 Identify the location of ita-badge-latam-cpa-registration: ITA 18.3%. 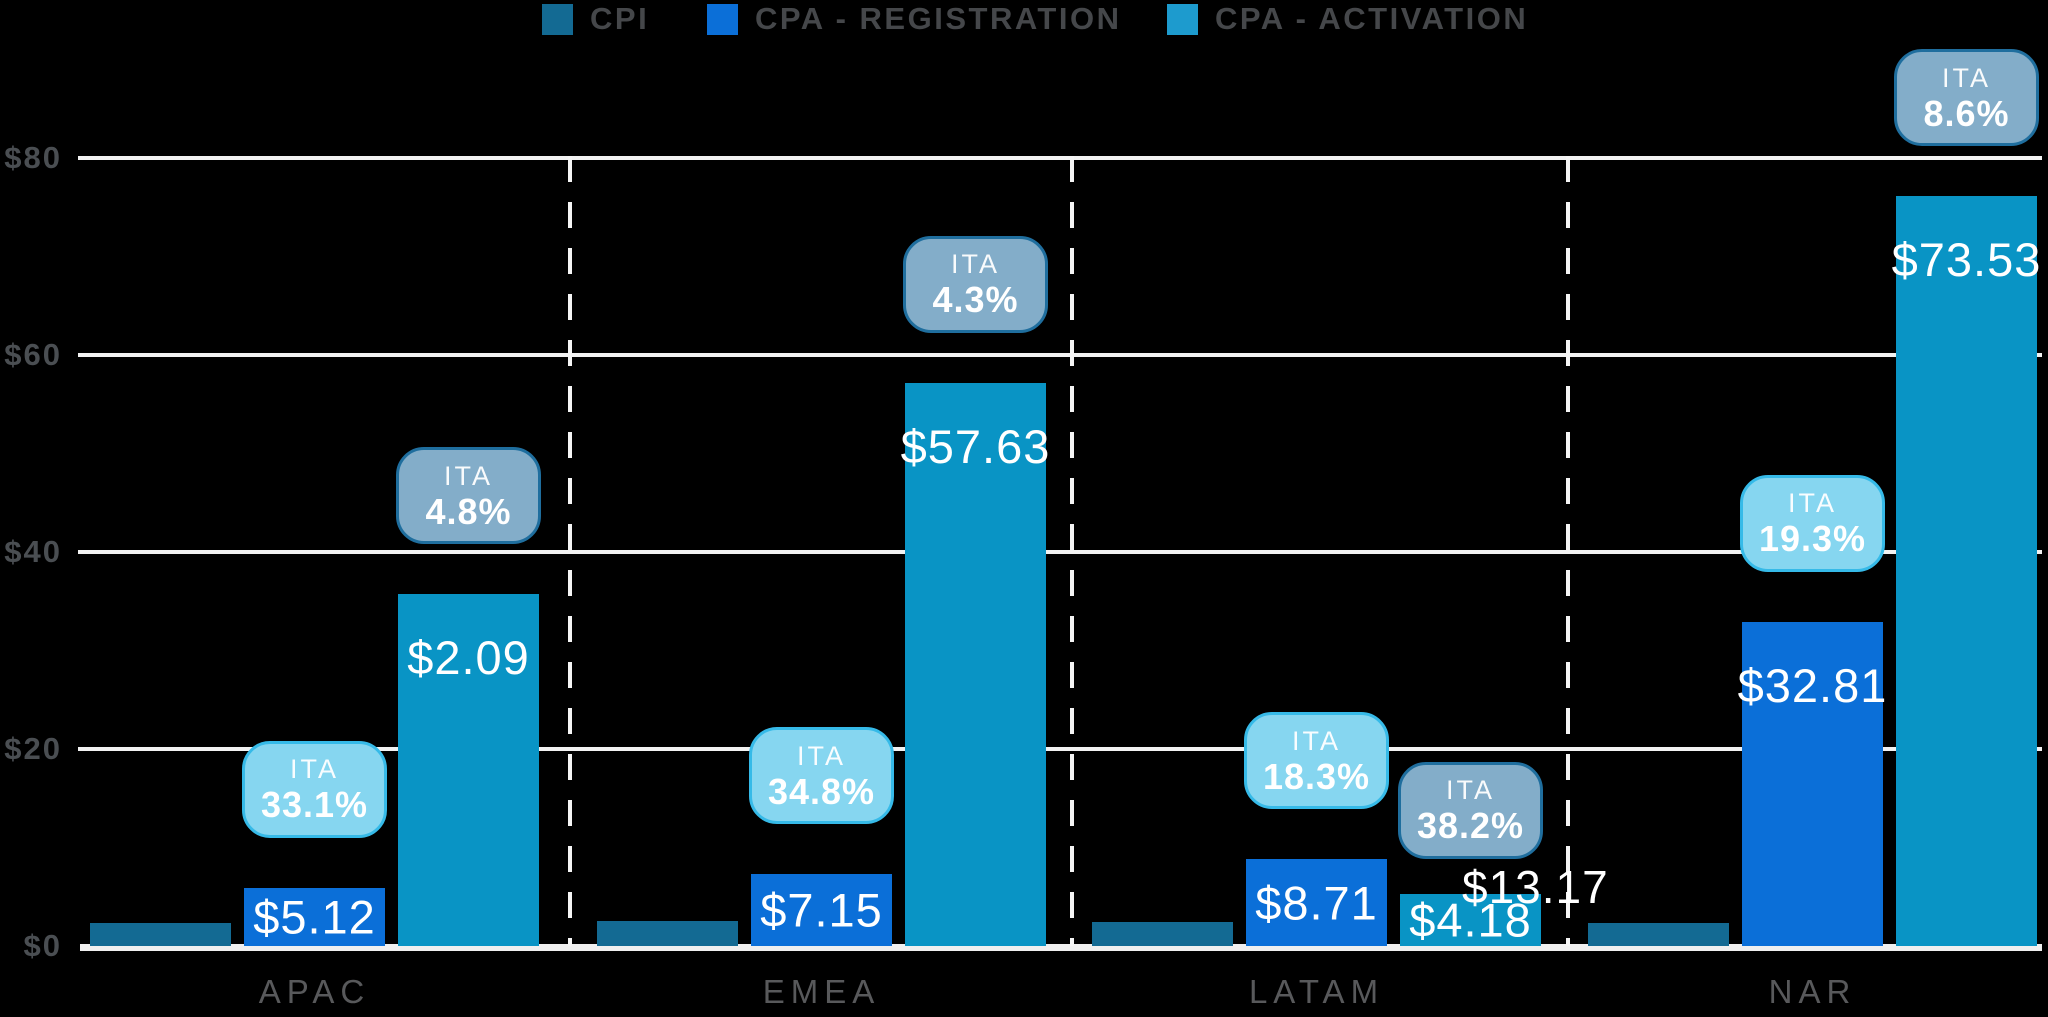
(1316, 761).